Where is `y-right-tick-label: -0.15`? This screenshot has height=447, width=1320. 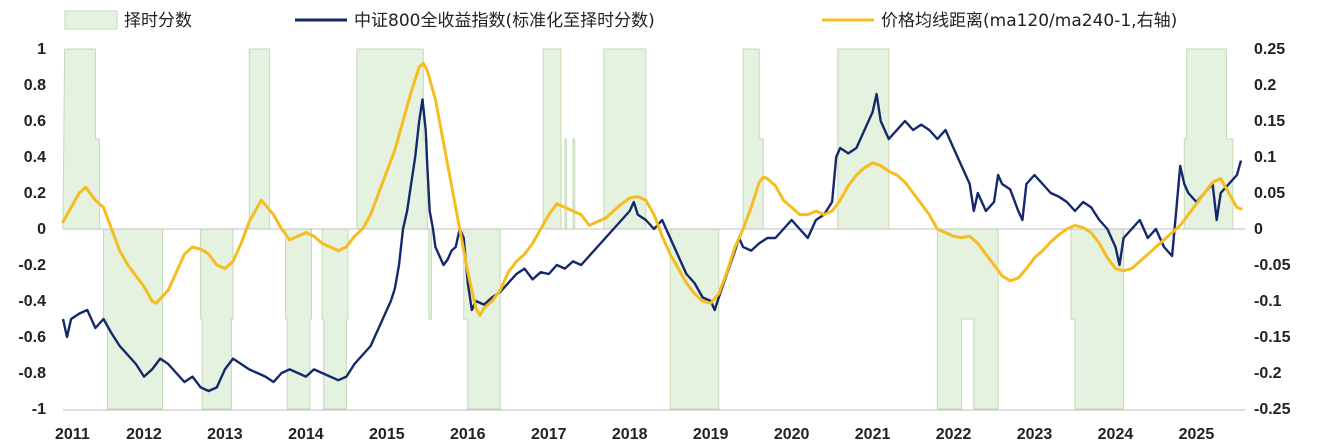
y-right-tick-label: -0.15 is located at coordinates (1272, 337).